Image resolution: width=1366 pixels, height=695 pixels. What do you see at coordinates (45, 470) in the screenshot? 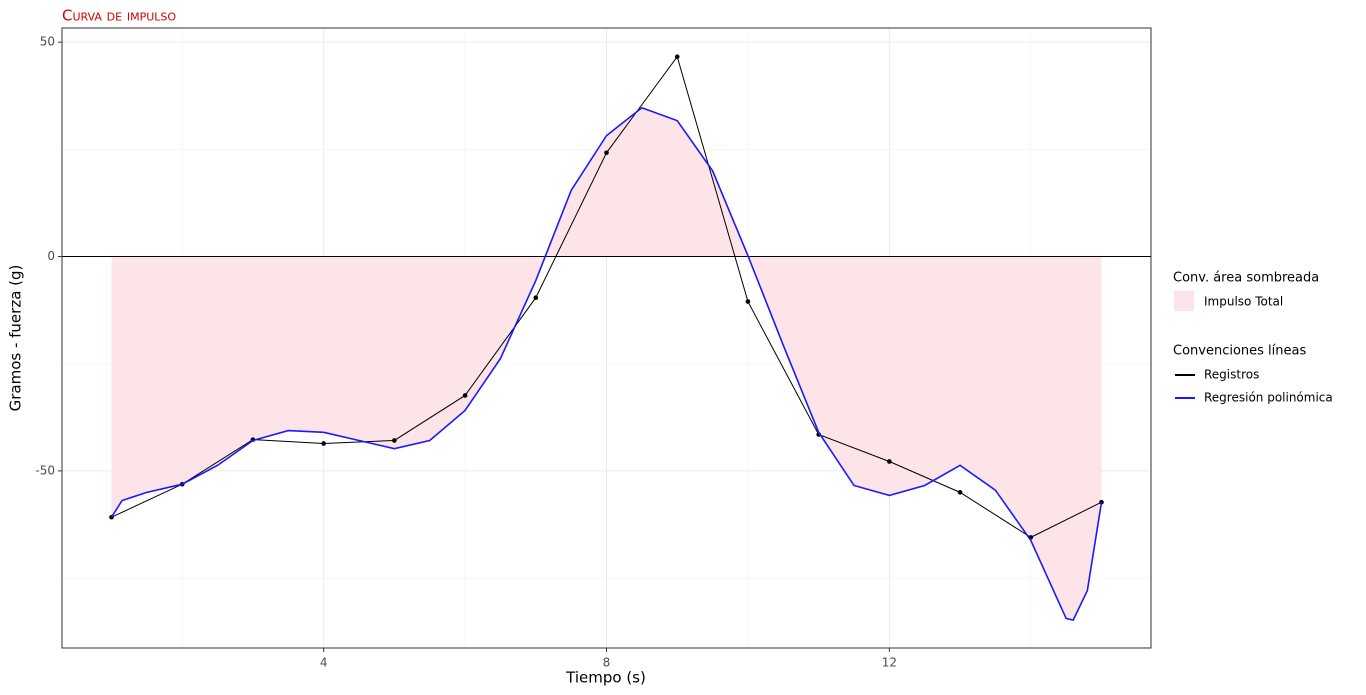
I see `y-tick-label: -50` at bounding box center [45, 470].